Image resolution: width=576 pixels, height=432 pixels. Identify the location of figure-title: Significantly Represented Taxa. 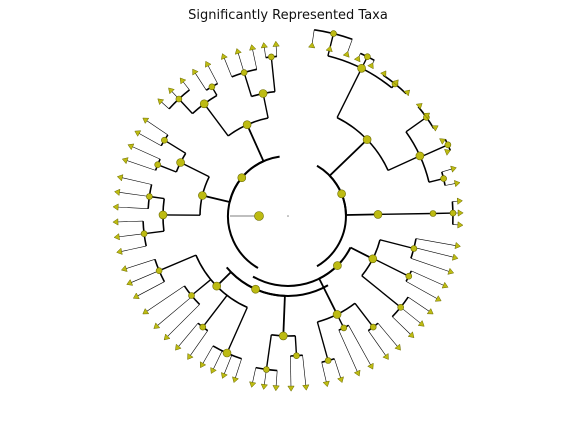
(288, 15).